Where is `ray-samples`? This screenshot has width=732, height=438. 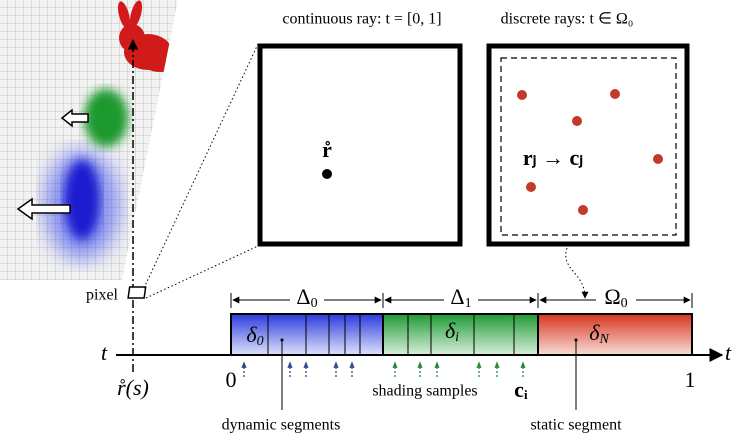
ray-samples is located at coordinates (590, 152).